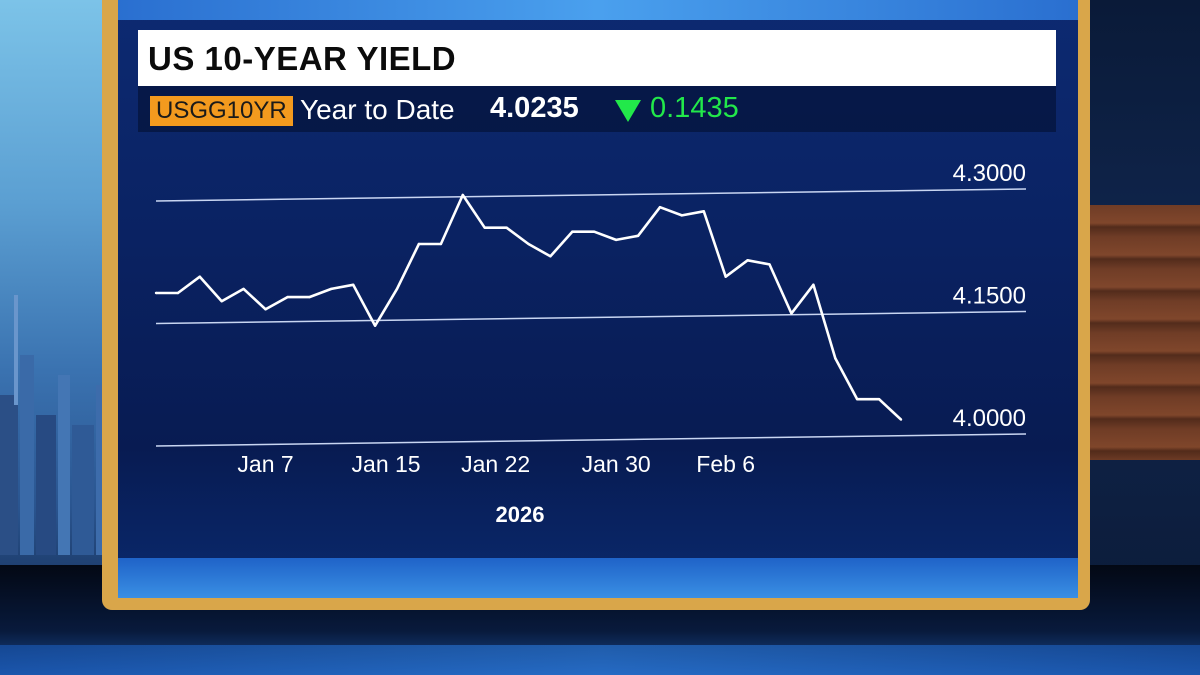  Describe the element at coordinates (598, 10) in the screenshot. I see `screen-top-band` at that location.